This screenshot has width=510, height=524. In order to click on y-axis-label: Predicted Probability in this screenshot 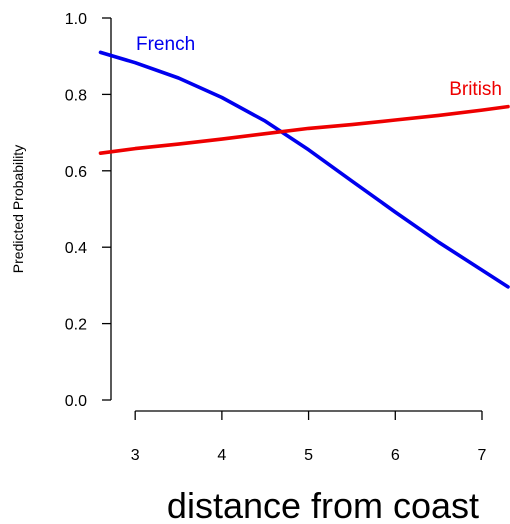, I will do `click(18, 209)`.